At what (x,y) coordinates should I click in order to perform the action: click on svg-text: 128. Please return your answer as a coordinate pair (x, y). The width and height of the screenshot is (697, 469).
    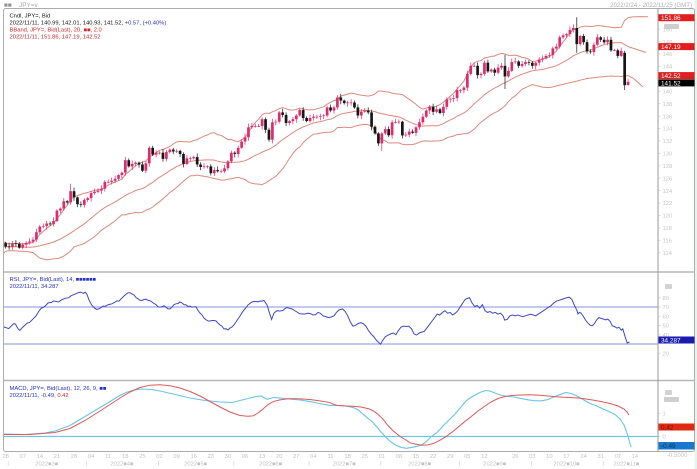
    Looking at the image, I should click on (668, 167).